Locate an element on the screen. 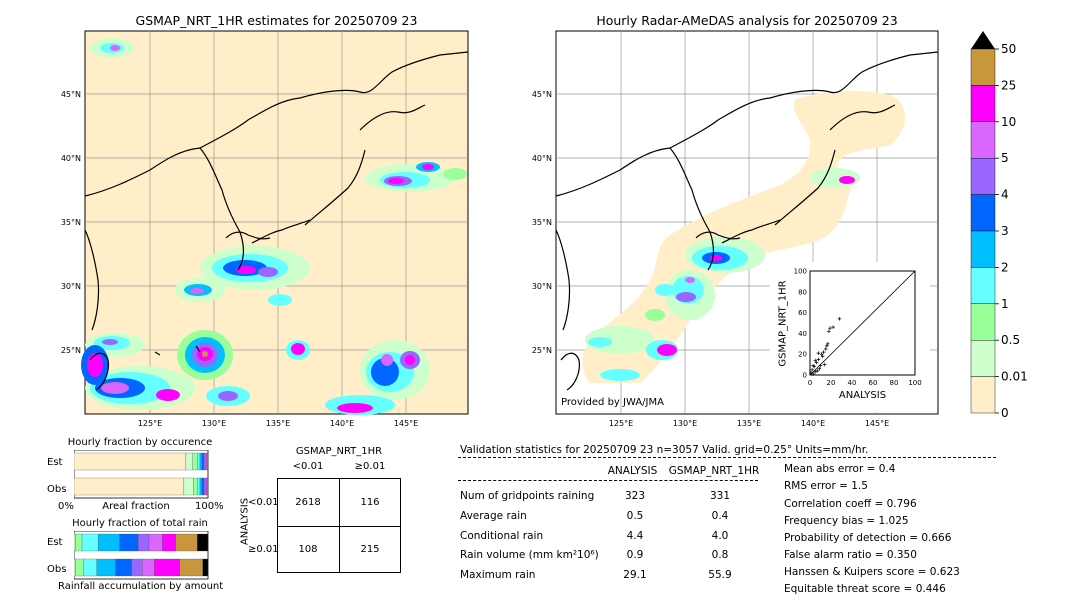 Image resolution: width=1080 pixels, height=612 pixels. scatter-xlabel: ANALYSIS is located at coordinates (862, 395).